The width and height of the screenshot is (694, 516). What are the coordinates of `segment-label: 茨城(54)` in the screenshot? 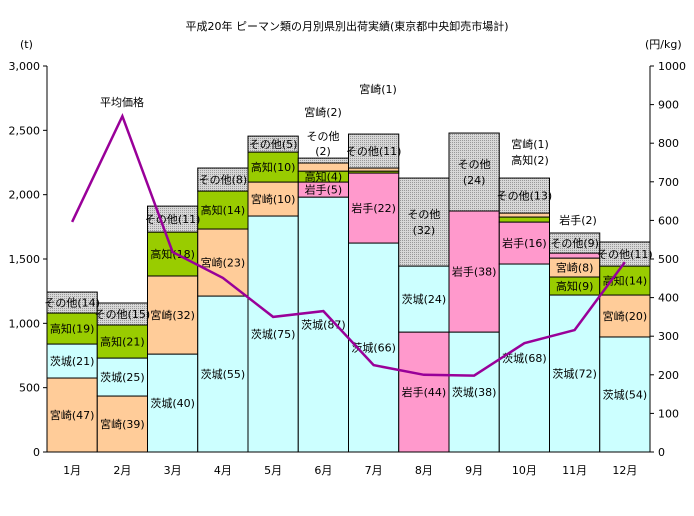 It's located at (625, 394).